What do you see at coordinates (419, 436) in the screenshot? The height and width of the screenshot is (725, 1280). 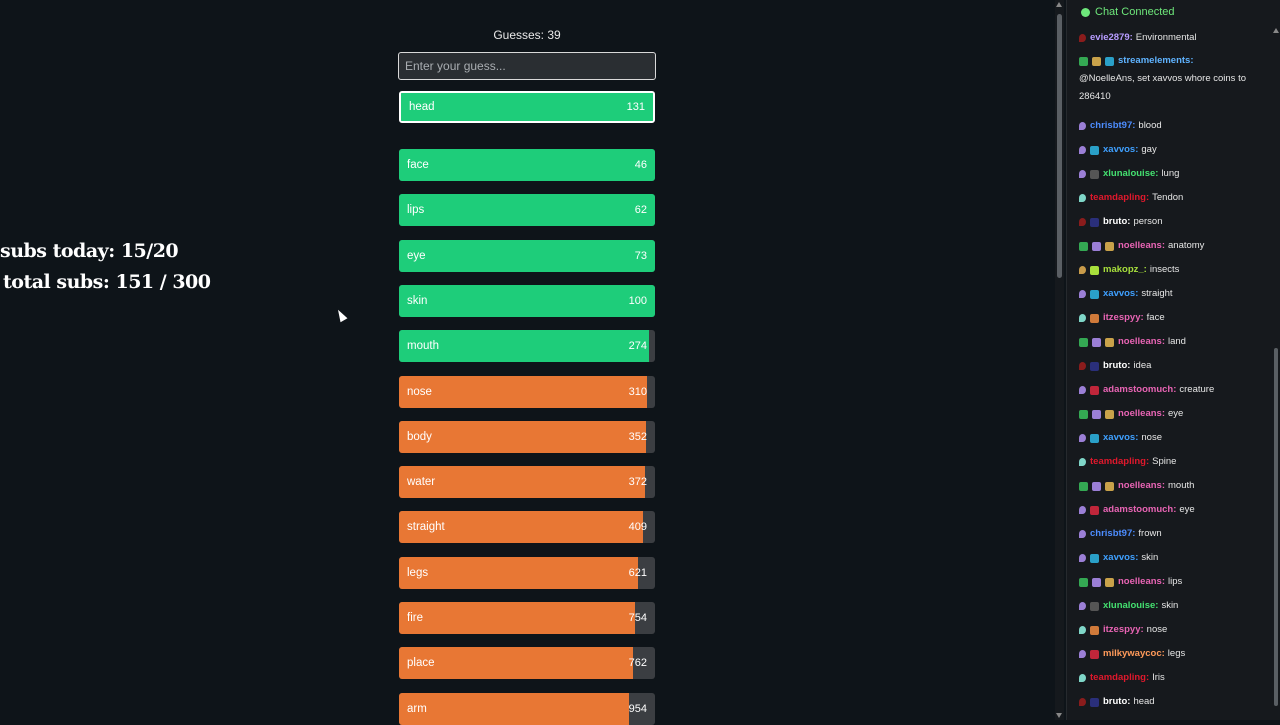 I see `guess-word: body` at bounding box center [419, 436].